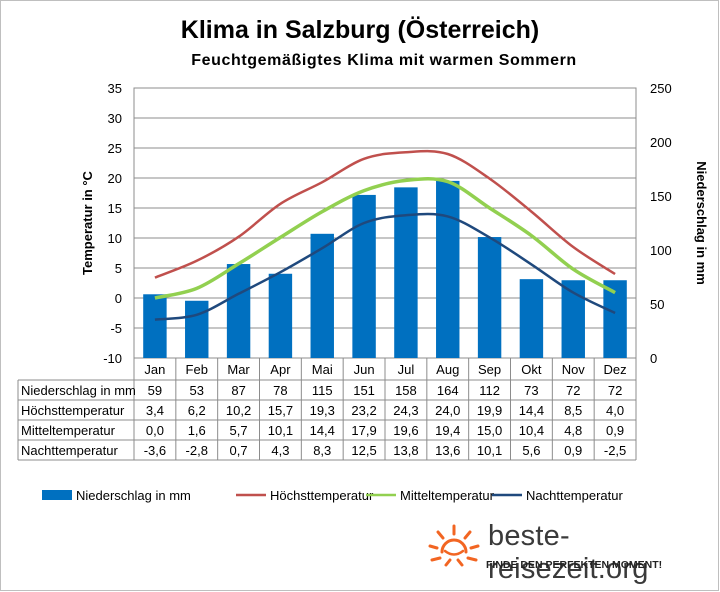 This screenshot has width=720, height=592. I want to click on y-left-tick-label: 30, so click(115, 118).